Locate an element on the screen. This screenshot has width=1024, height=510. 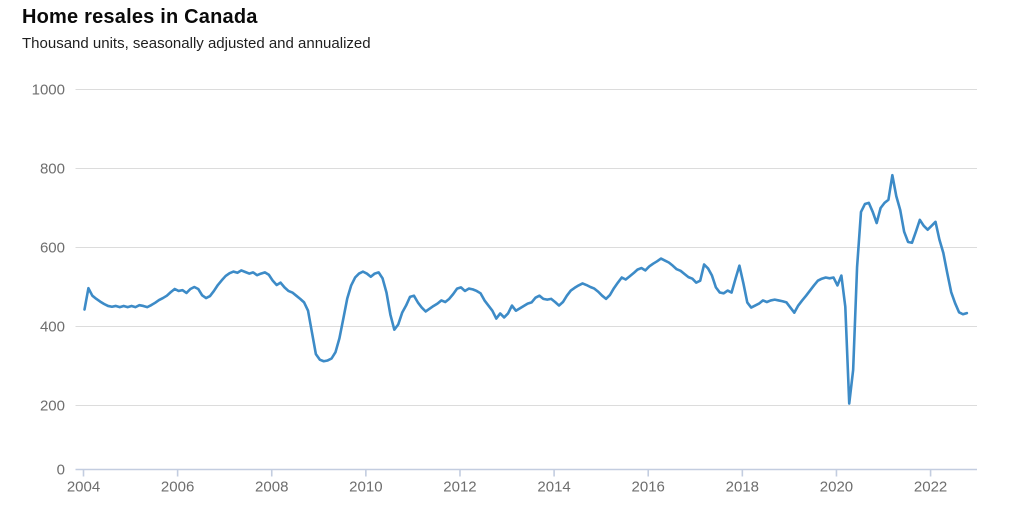
y-axis-tick-label: 400 is located at coordinates (52, 327).